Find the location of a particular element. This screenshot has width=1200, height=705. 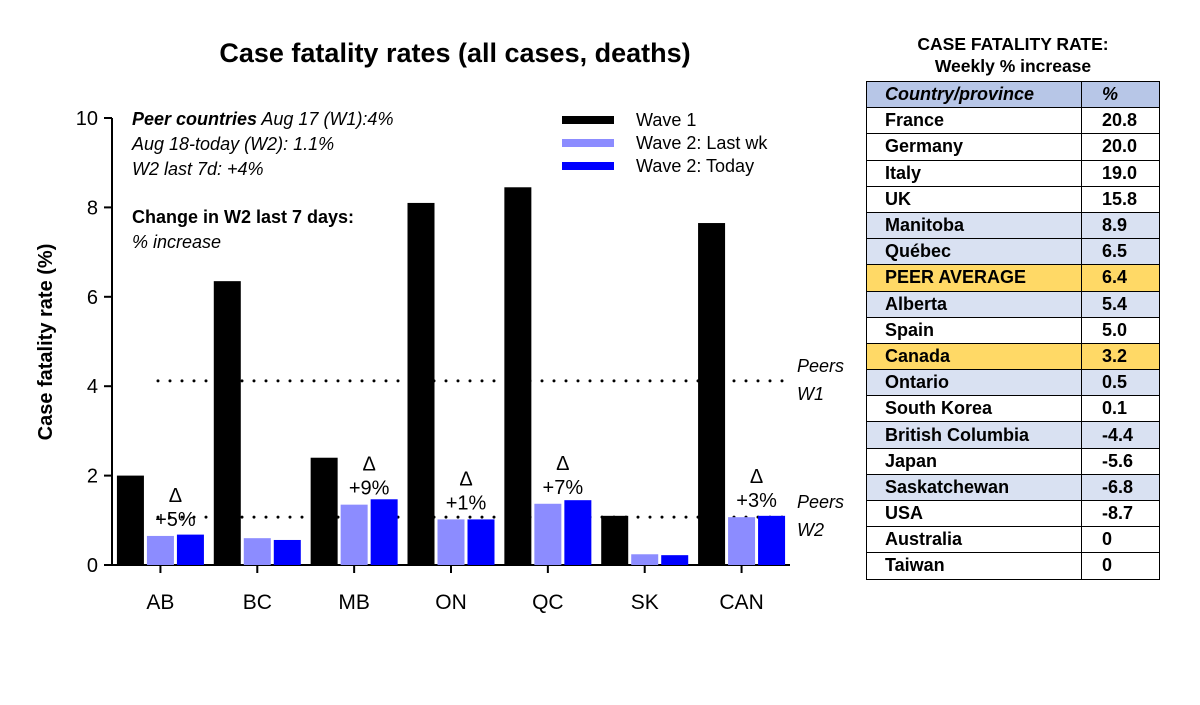

y-tick-label: 6 is located at coordinates (92, 298).